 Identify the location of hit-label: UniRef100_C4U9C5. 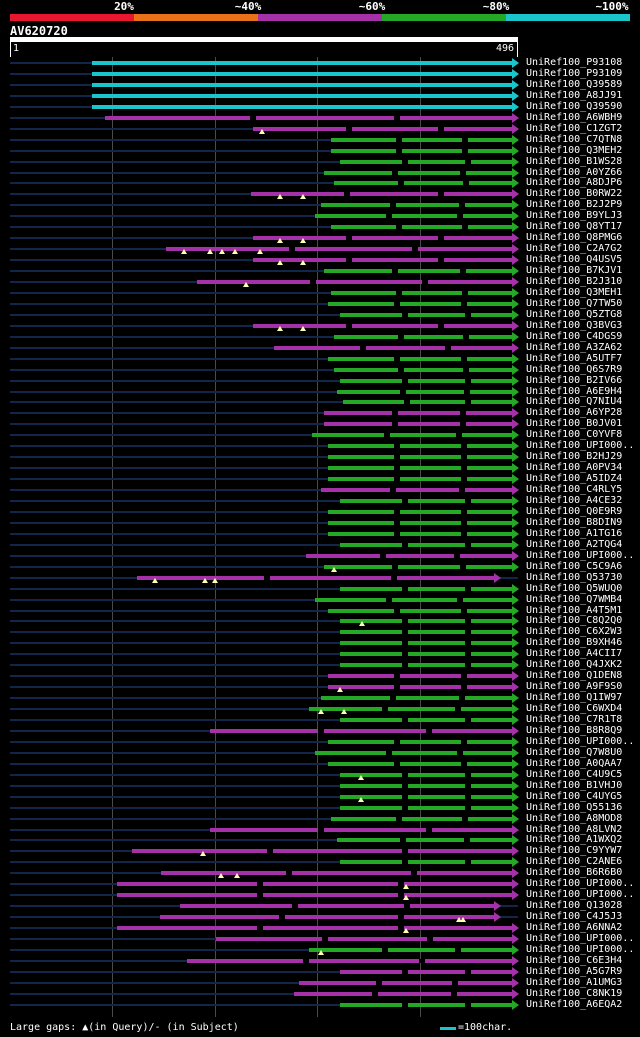
(574, 774).